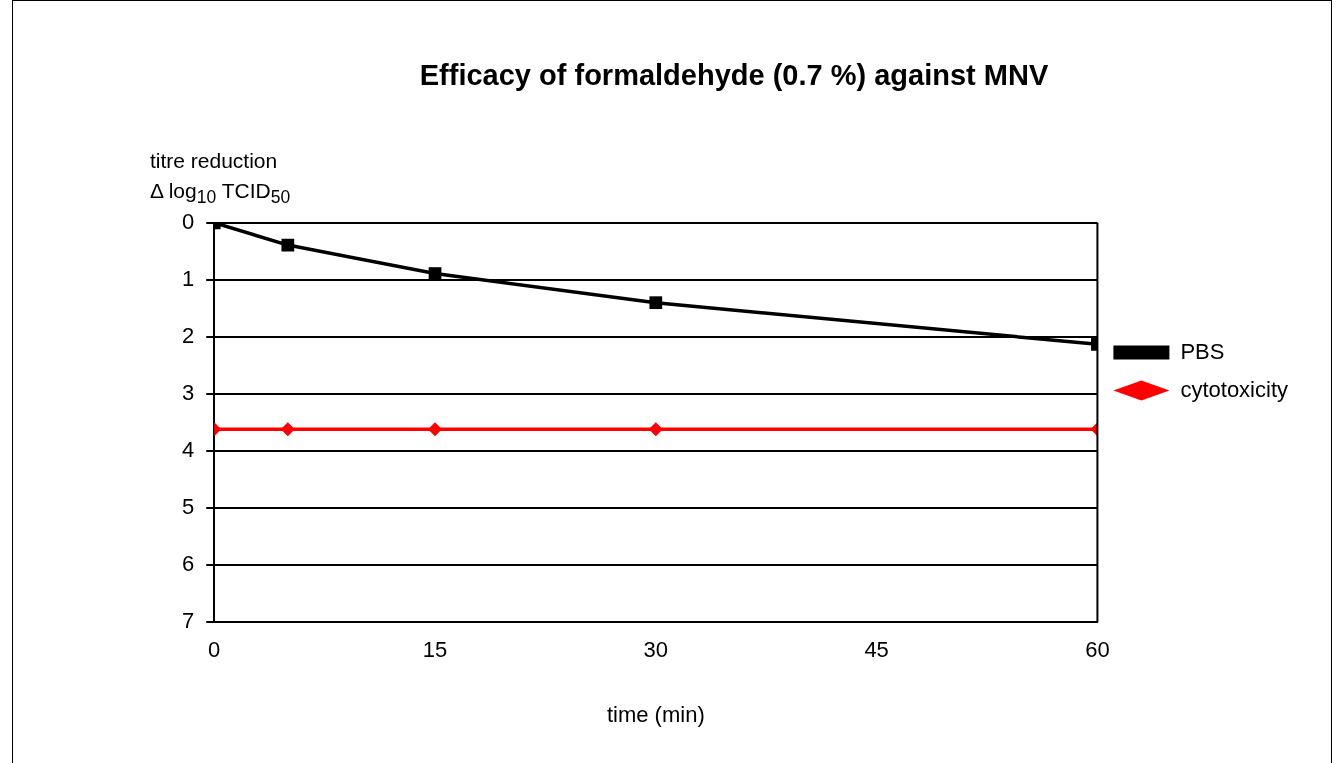 Image resolution: width=1338 pixels, height=763 pixels. I want to click on y-tick-label: 1, so click(188, 278).